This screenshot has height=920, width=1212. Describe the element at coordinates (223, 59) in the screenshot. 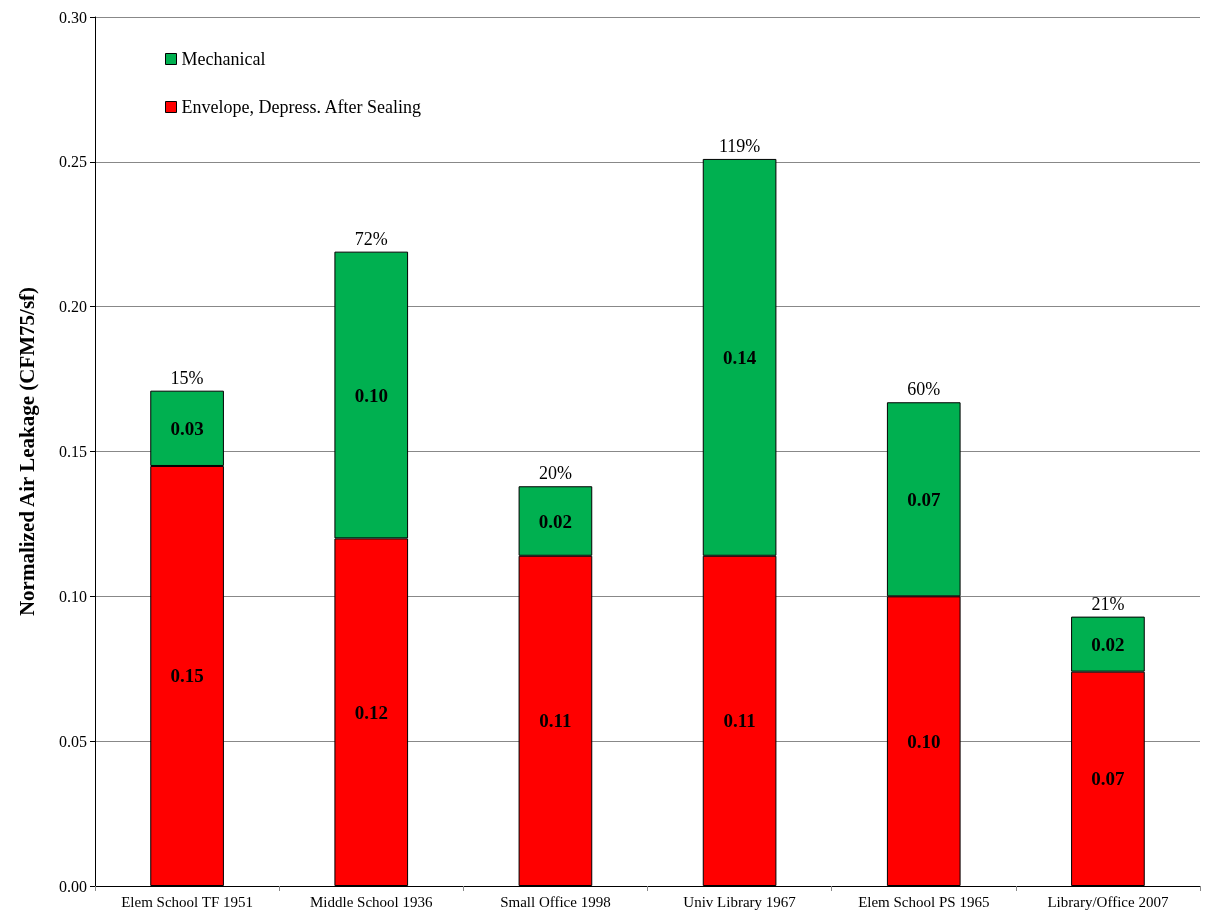

I see `legend-label: Mechanical` at that location.